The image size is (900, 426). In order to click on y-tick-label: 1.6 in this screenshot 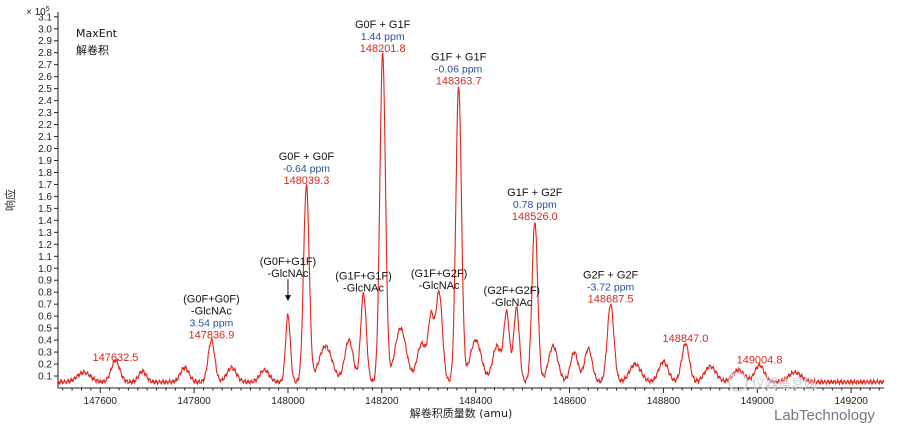, I will do `click(45, 197)`.